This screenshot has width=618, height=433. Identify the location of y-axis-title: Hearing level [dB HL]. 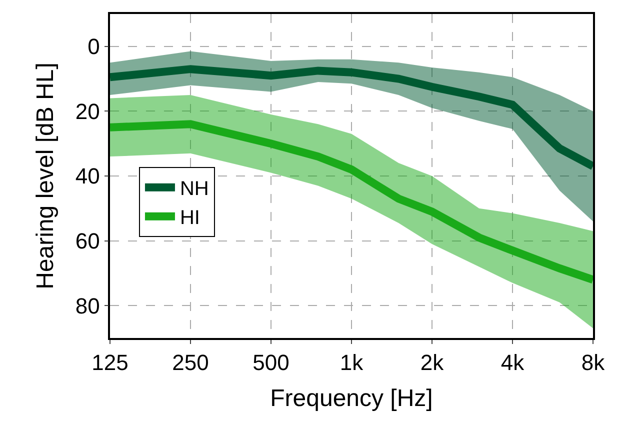
(45, 176).